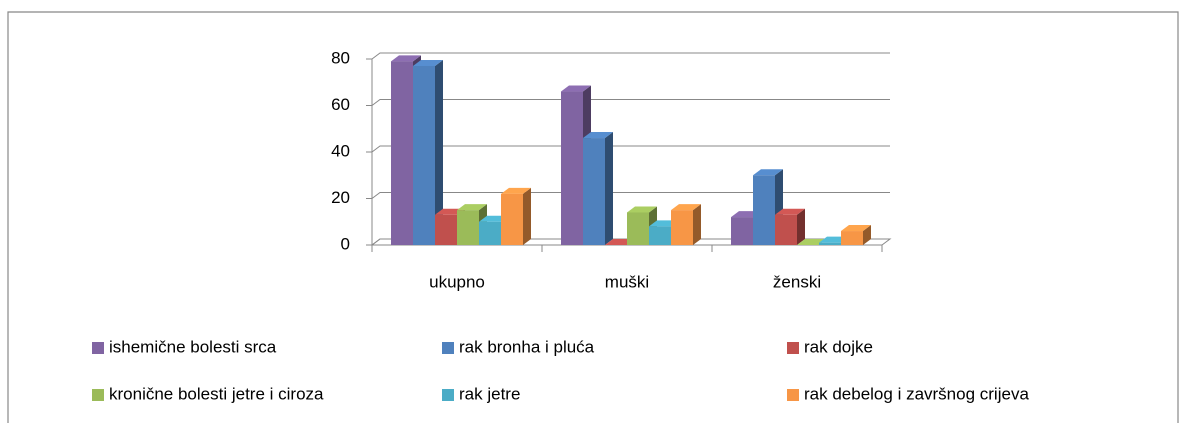 The image size is (1187, 428). What do you see at coordinates (193, 346) in the screenshot?
I see `legend-label: ishemične bolesti srca` at bounding box center [193, 346].